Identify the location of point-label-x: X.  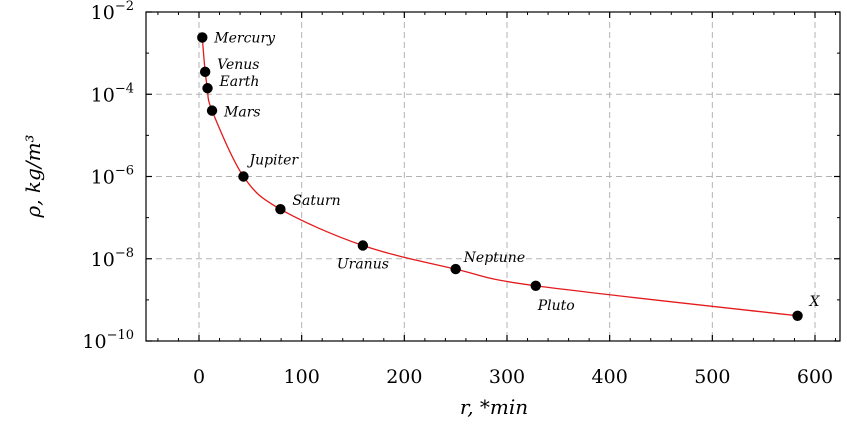
(815, 302).